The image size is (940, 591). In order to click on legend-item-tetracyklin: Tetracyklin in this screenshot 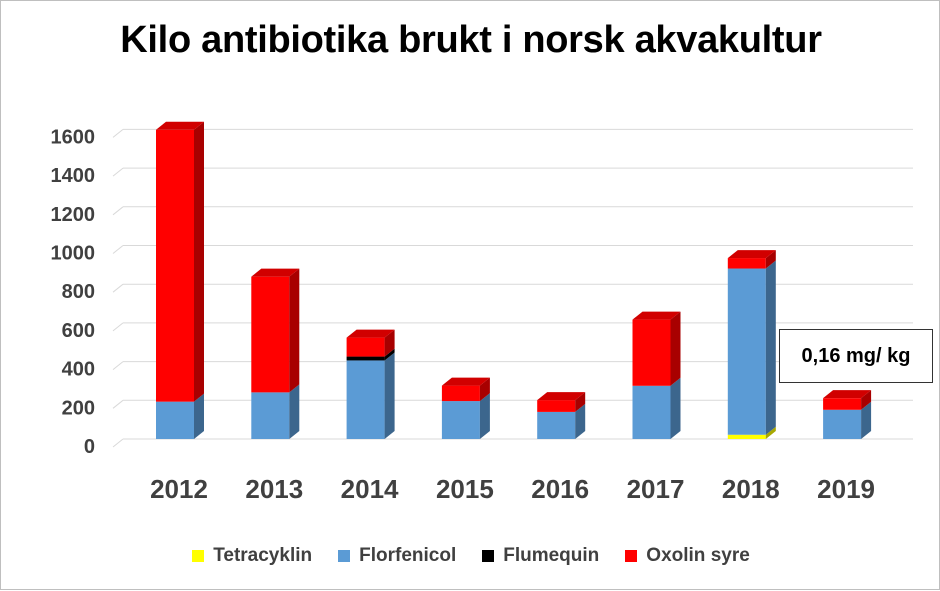, I will do `click(252, 556)`.